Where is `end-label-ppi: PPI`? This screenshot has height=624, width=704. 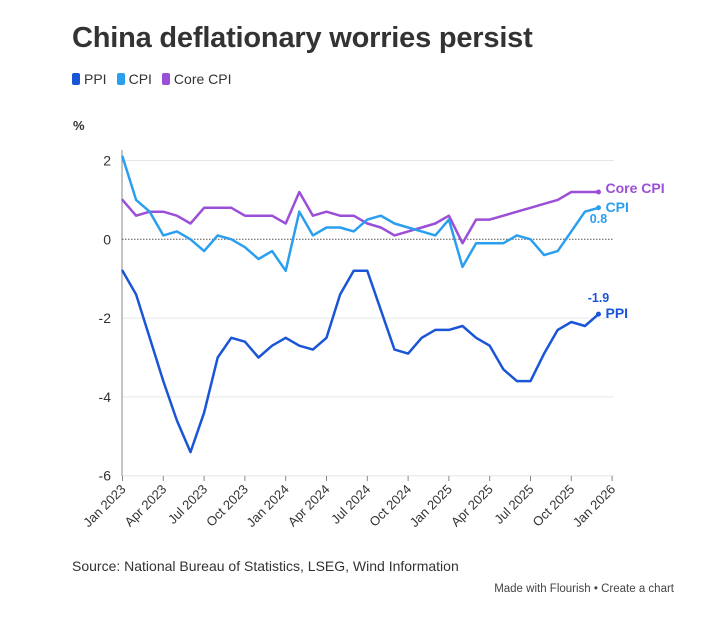
end-label-ppi: PPI is located at coordinates (617, 313).